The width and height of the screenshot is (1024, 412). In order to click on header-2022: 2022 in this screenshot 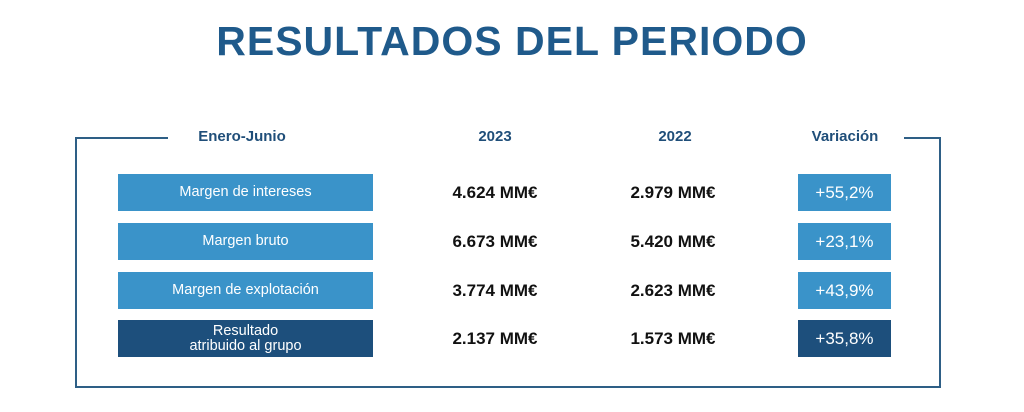, I will do `click(675, 136)`.